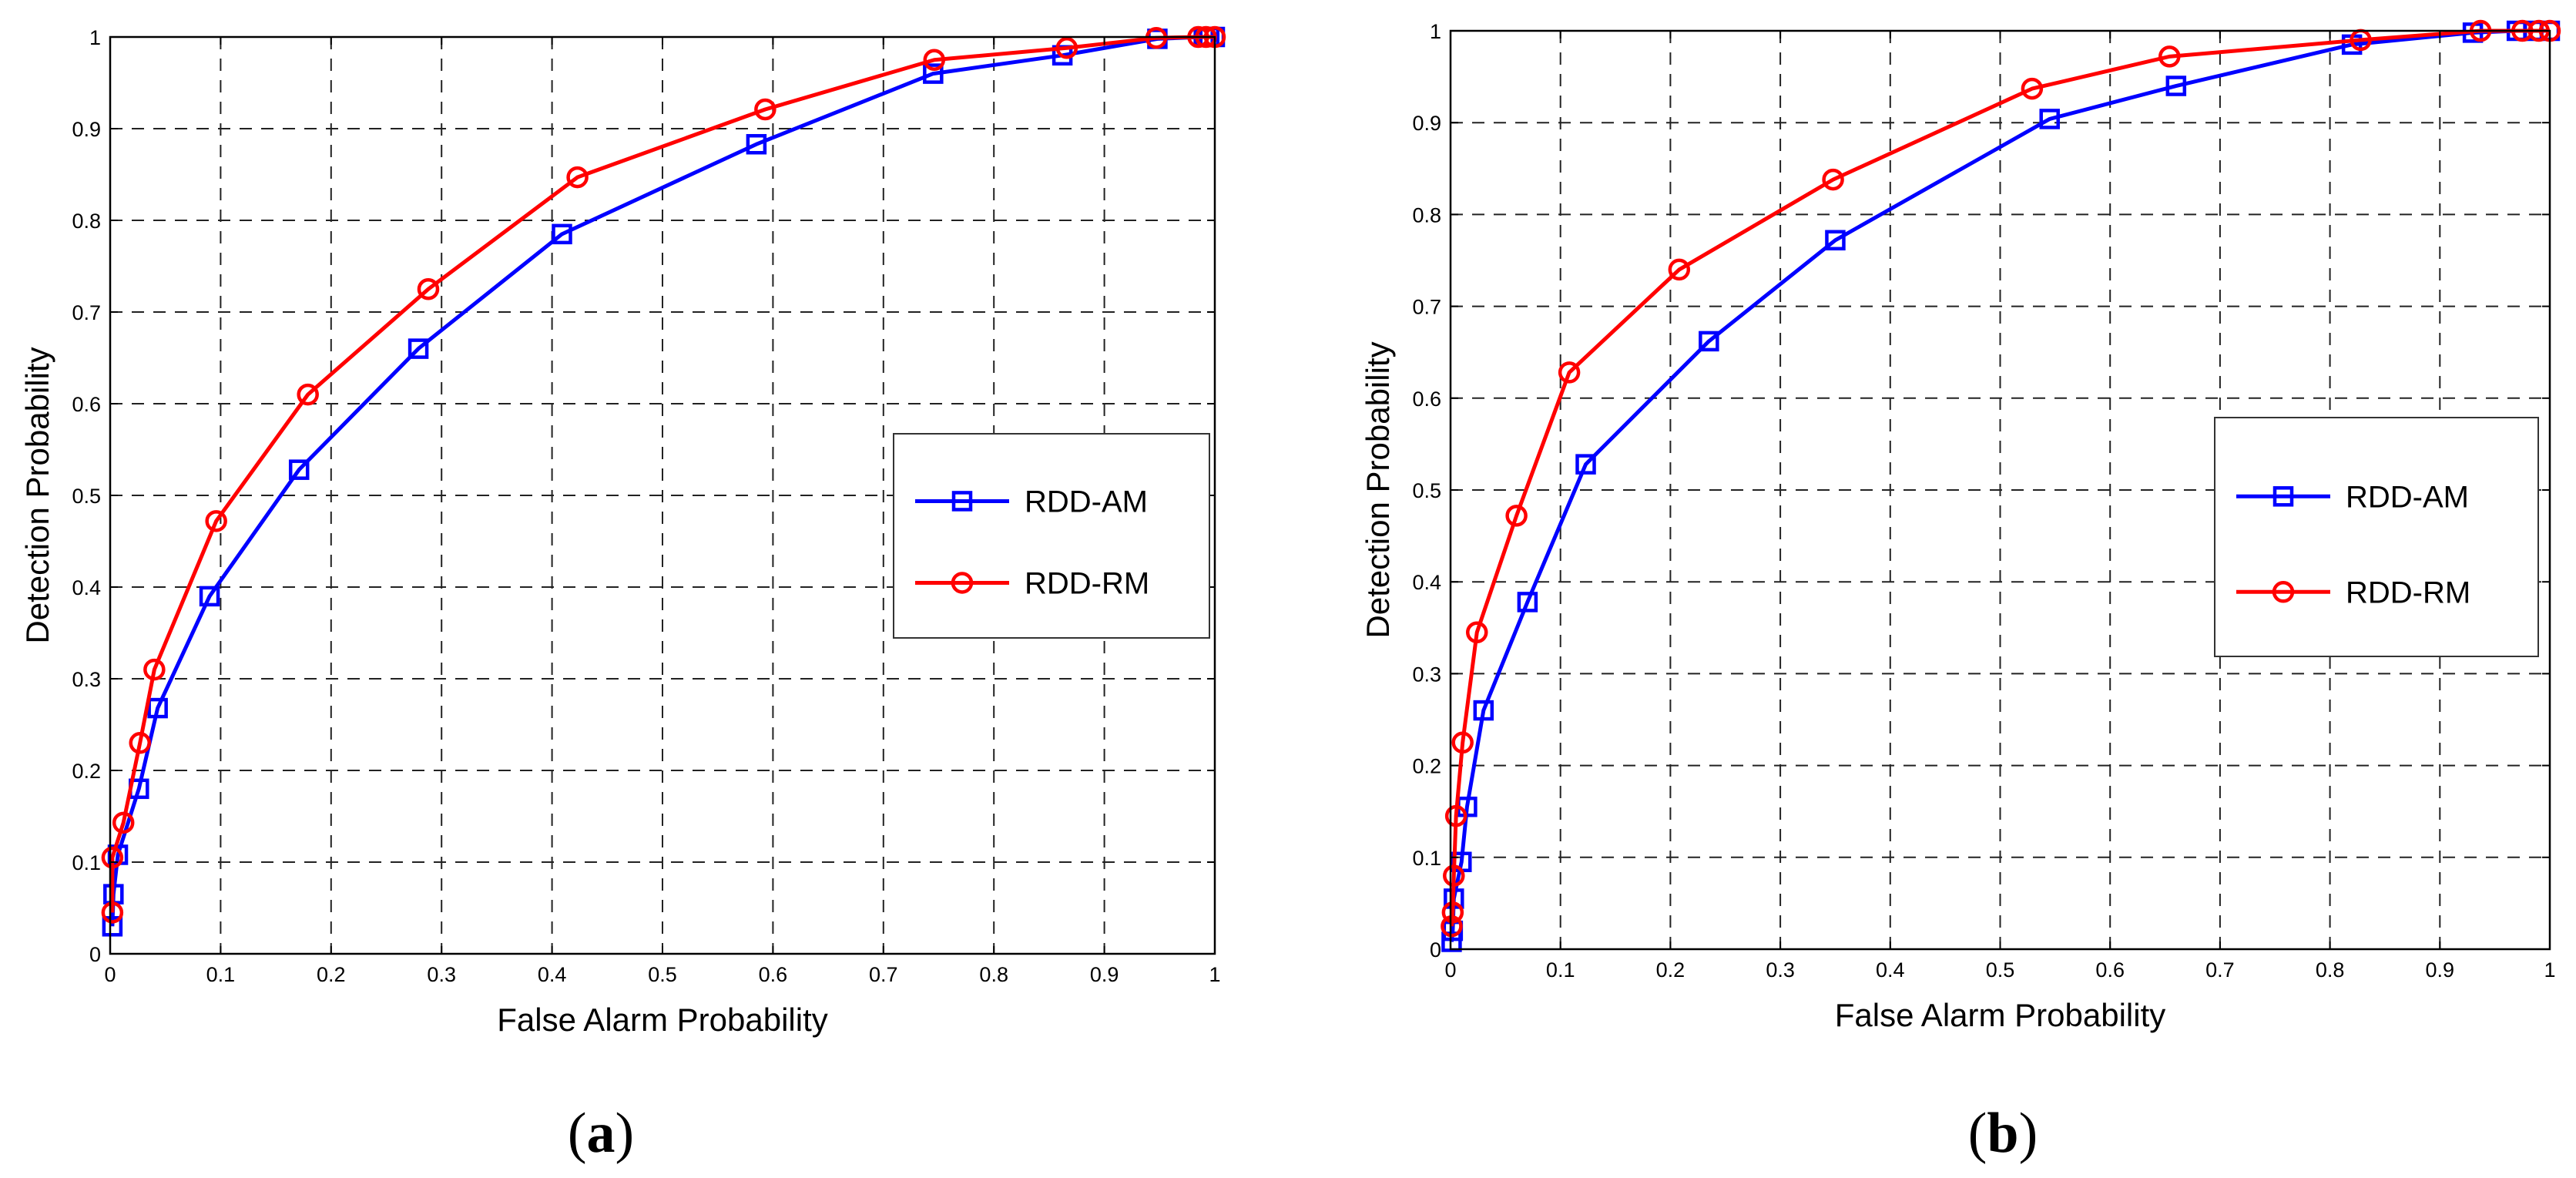  I want to click on legend-entry-rdd-am-a: RDD-AM, so click(1031, 502).